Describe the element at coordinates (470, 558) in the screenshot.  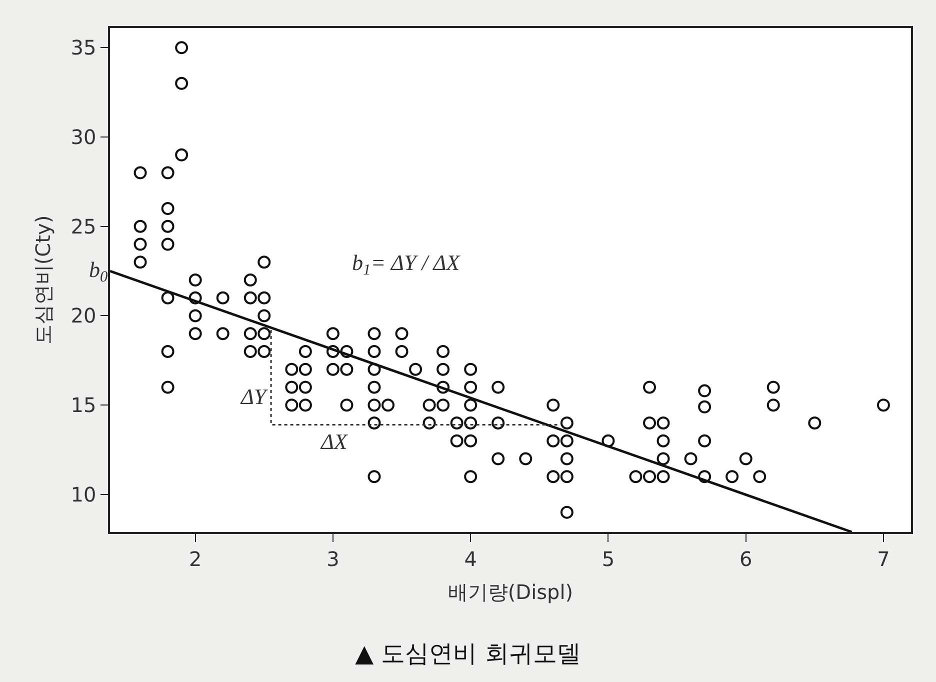
I see `x-tick-label: 4` at that location.